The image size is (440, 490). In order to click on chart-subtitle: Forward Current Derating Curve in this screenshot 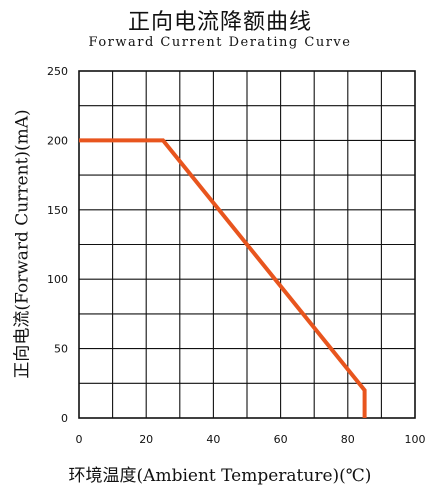, I will do `click(220, 42)`.